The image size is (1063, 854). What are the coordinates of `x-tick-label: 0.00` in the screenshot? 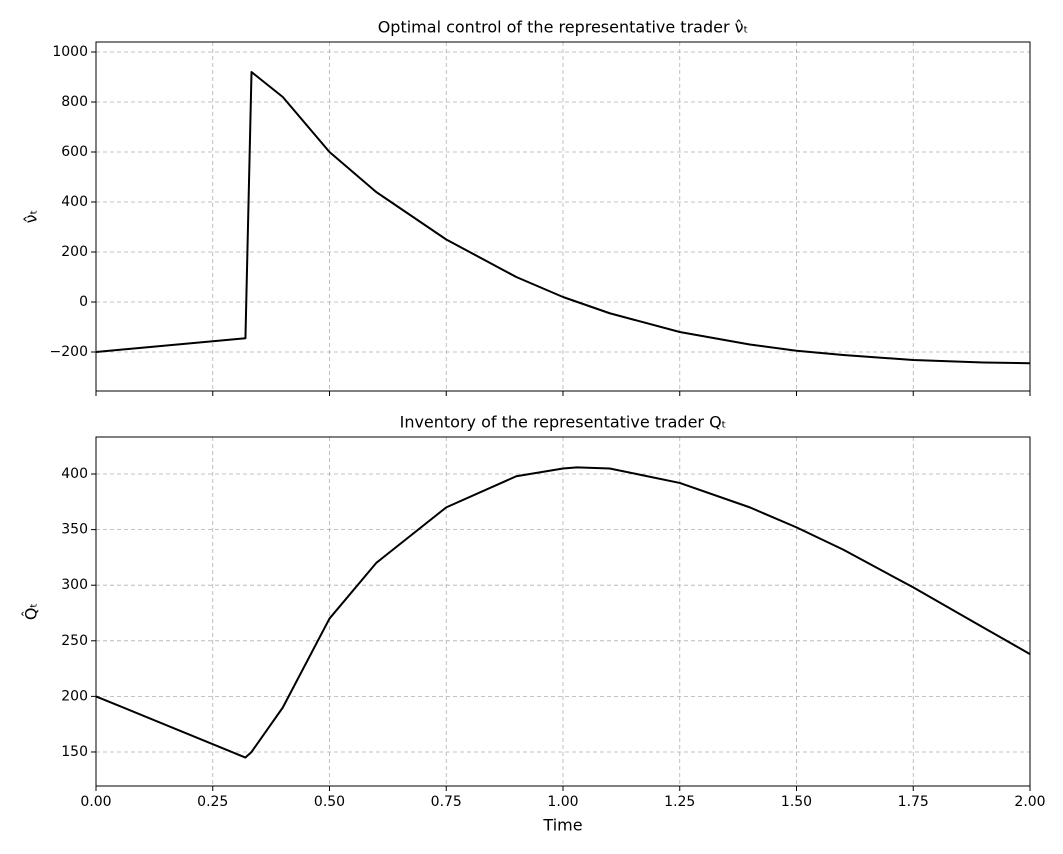 It's located at (95, 802).